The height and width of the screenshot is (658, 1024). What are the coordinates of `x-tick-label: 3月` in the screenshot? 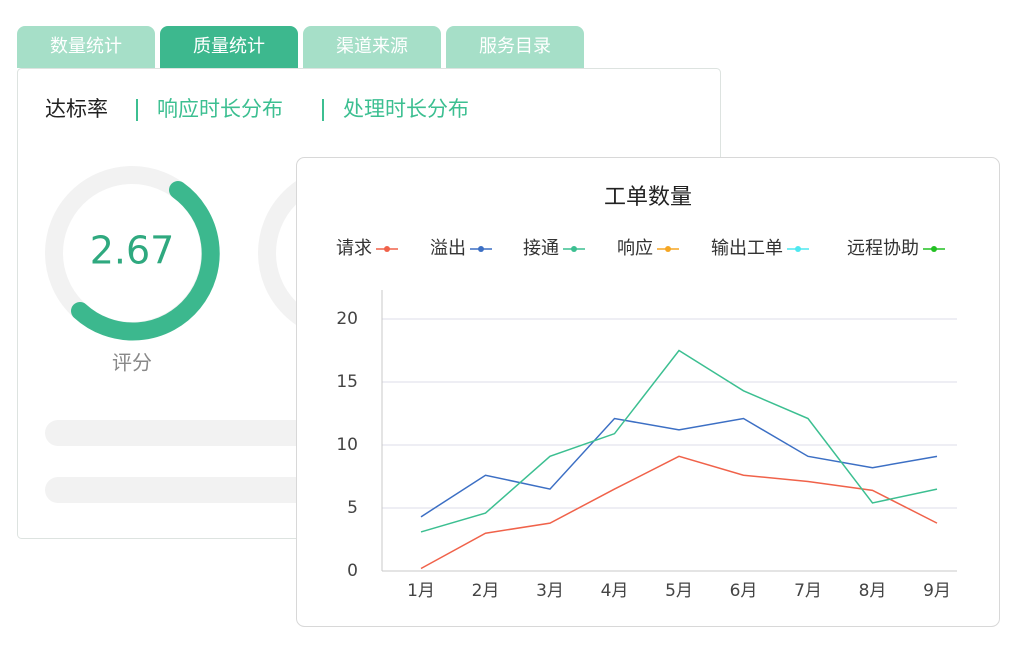 It's located at (550, 591).